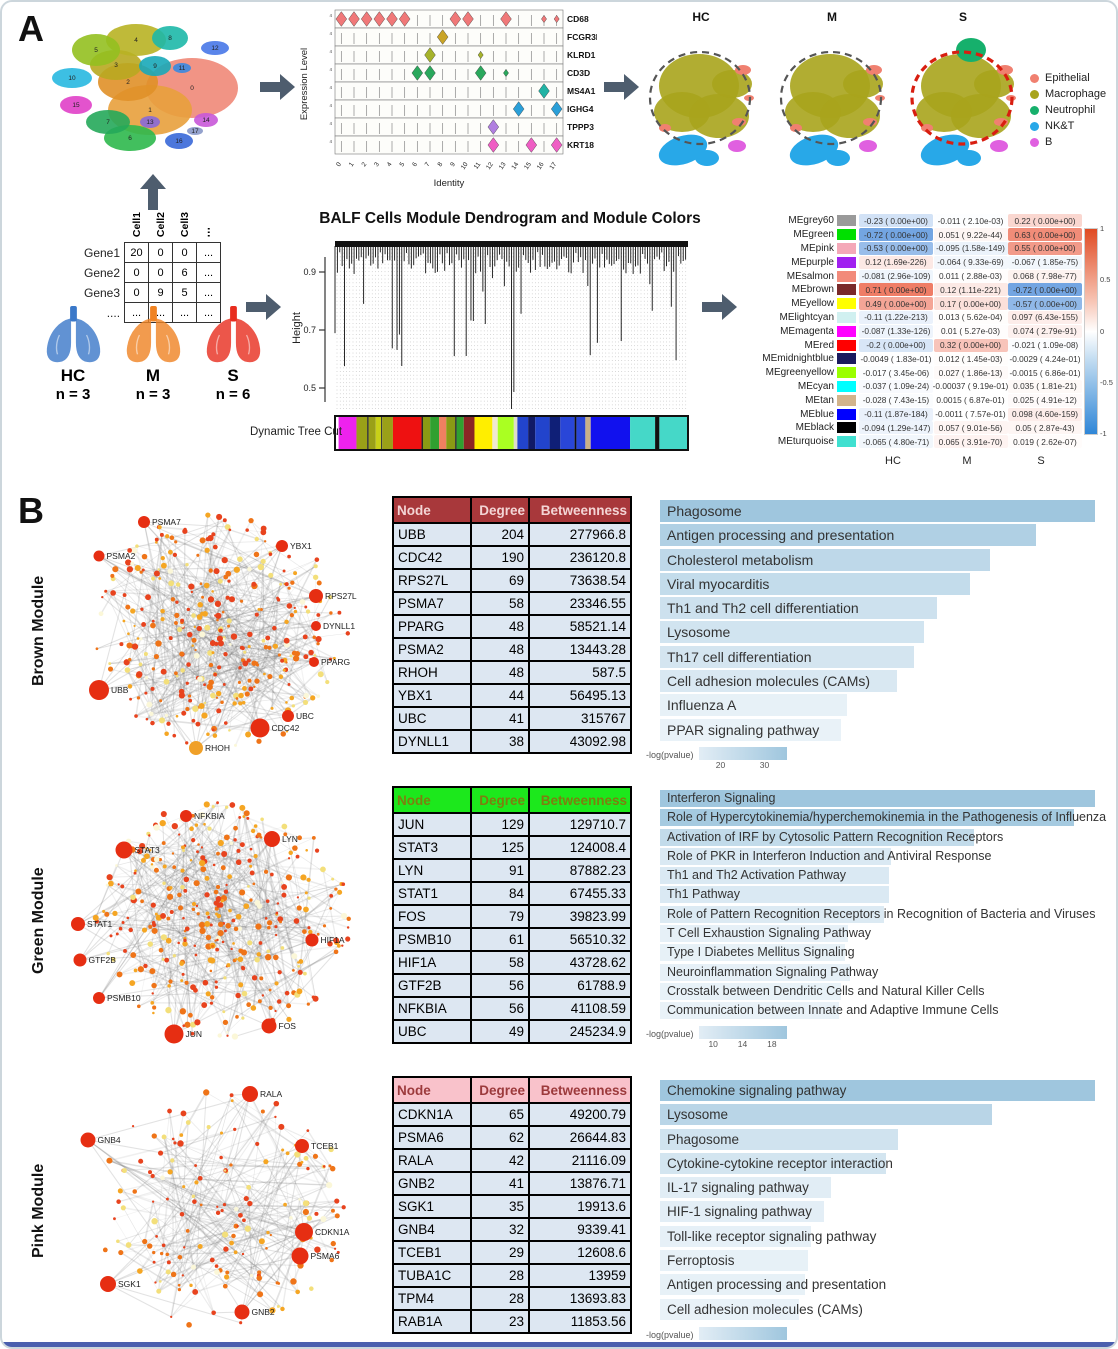  What do you see at coordinates (500, 1206) in the screenshot?
I see `degree-cell: 35` at bounding box center [500, 1206].